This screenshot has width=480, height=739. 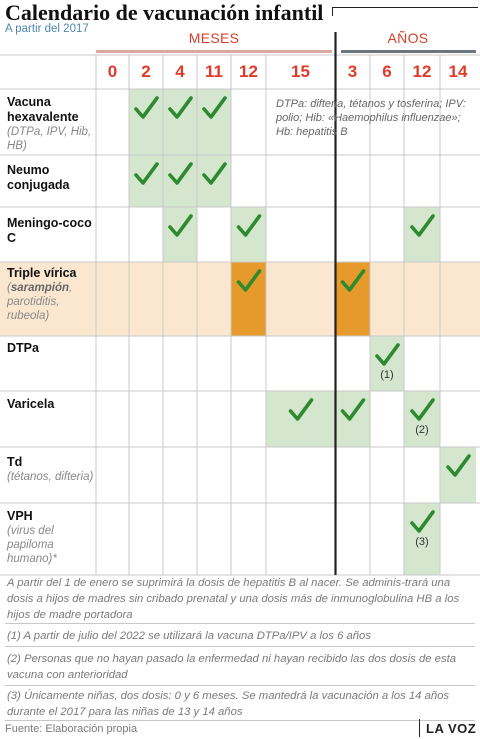 I want to click on vaccine-description: (sarampión, parotiditis, rubeola), so click(x=40, y=302).